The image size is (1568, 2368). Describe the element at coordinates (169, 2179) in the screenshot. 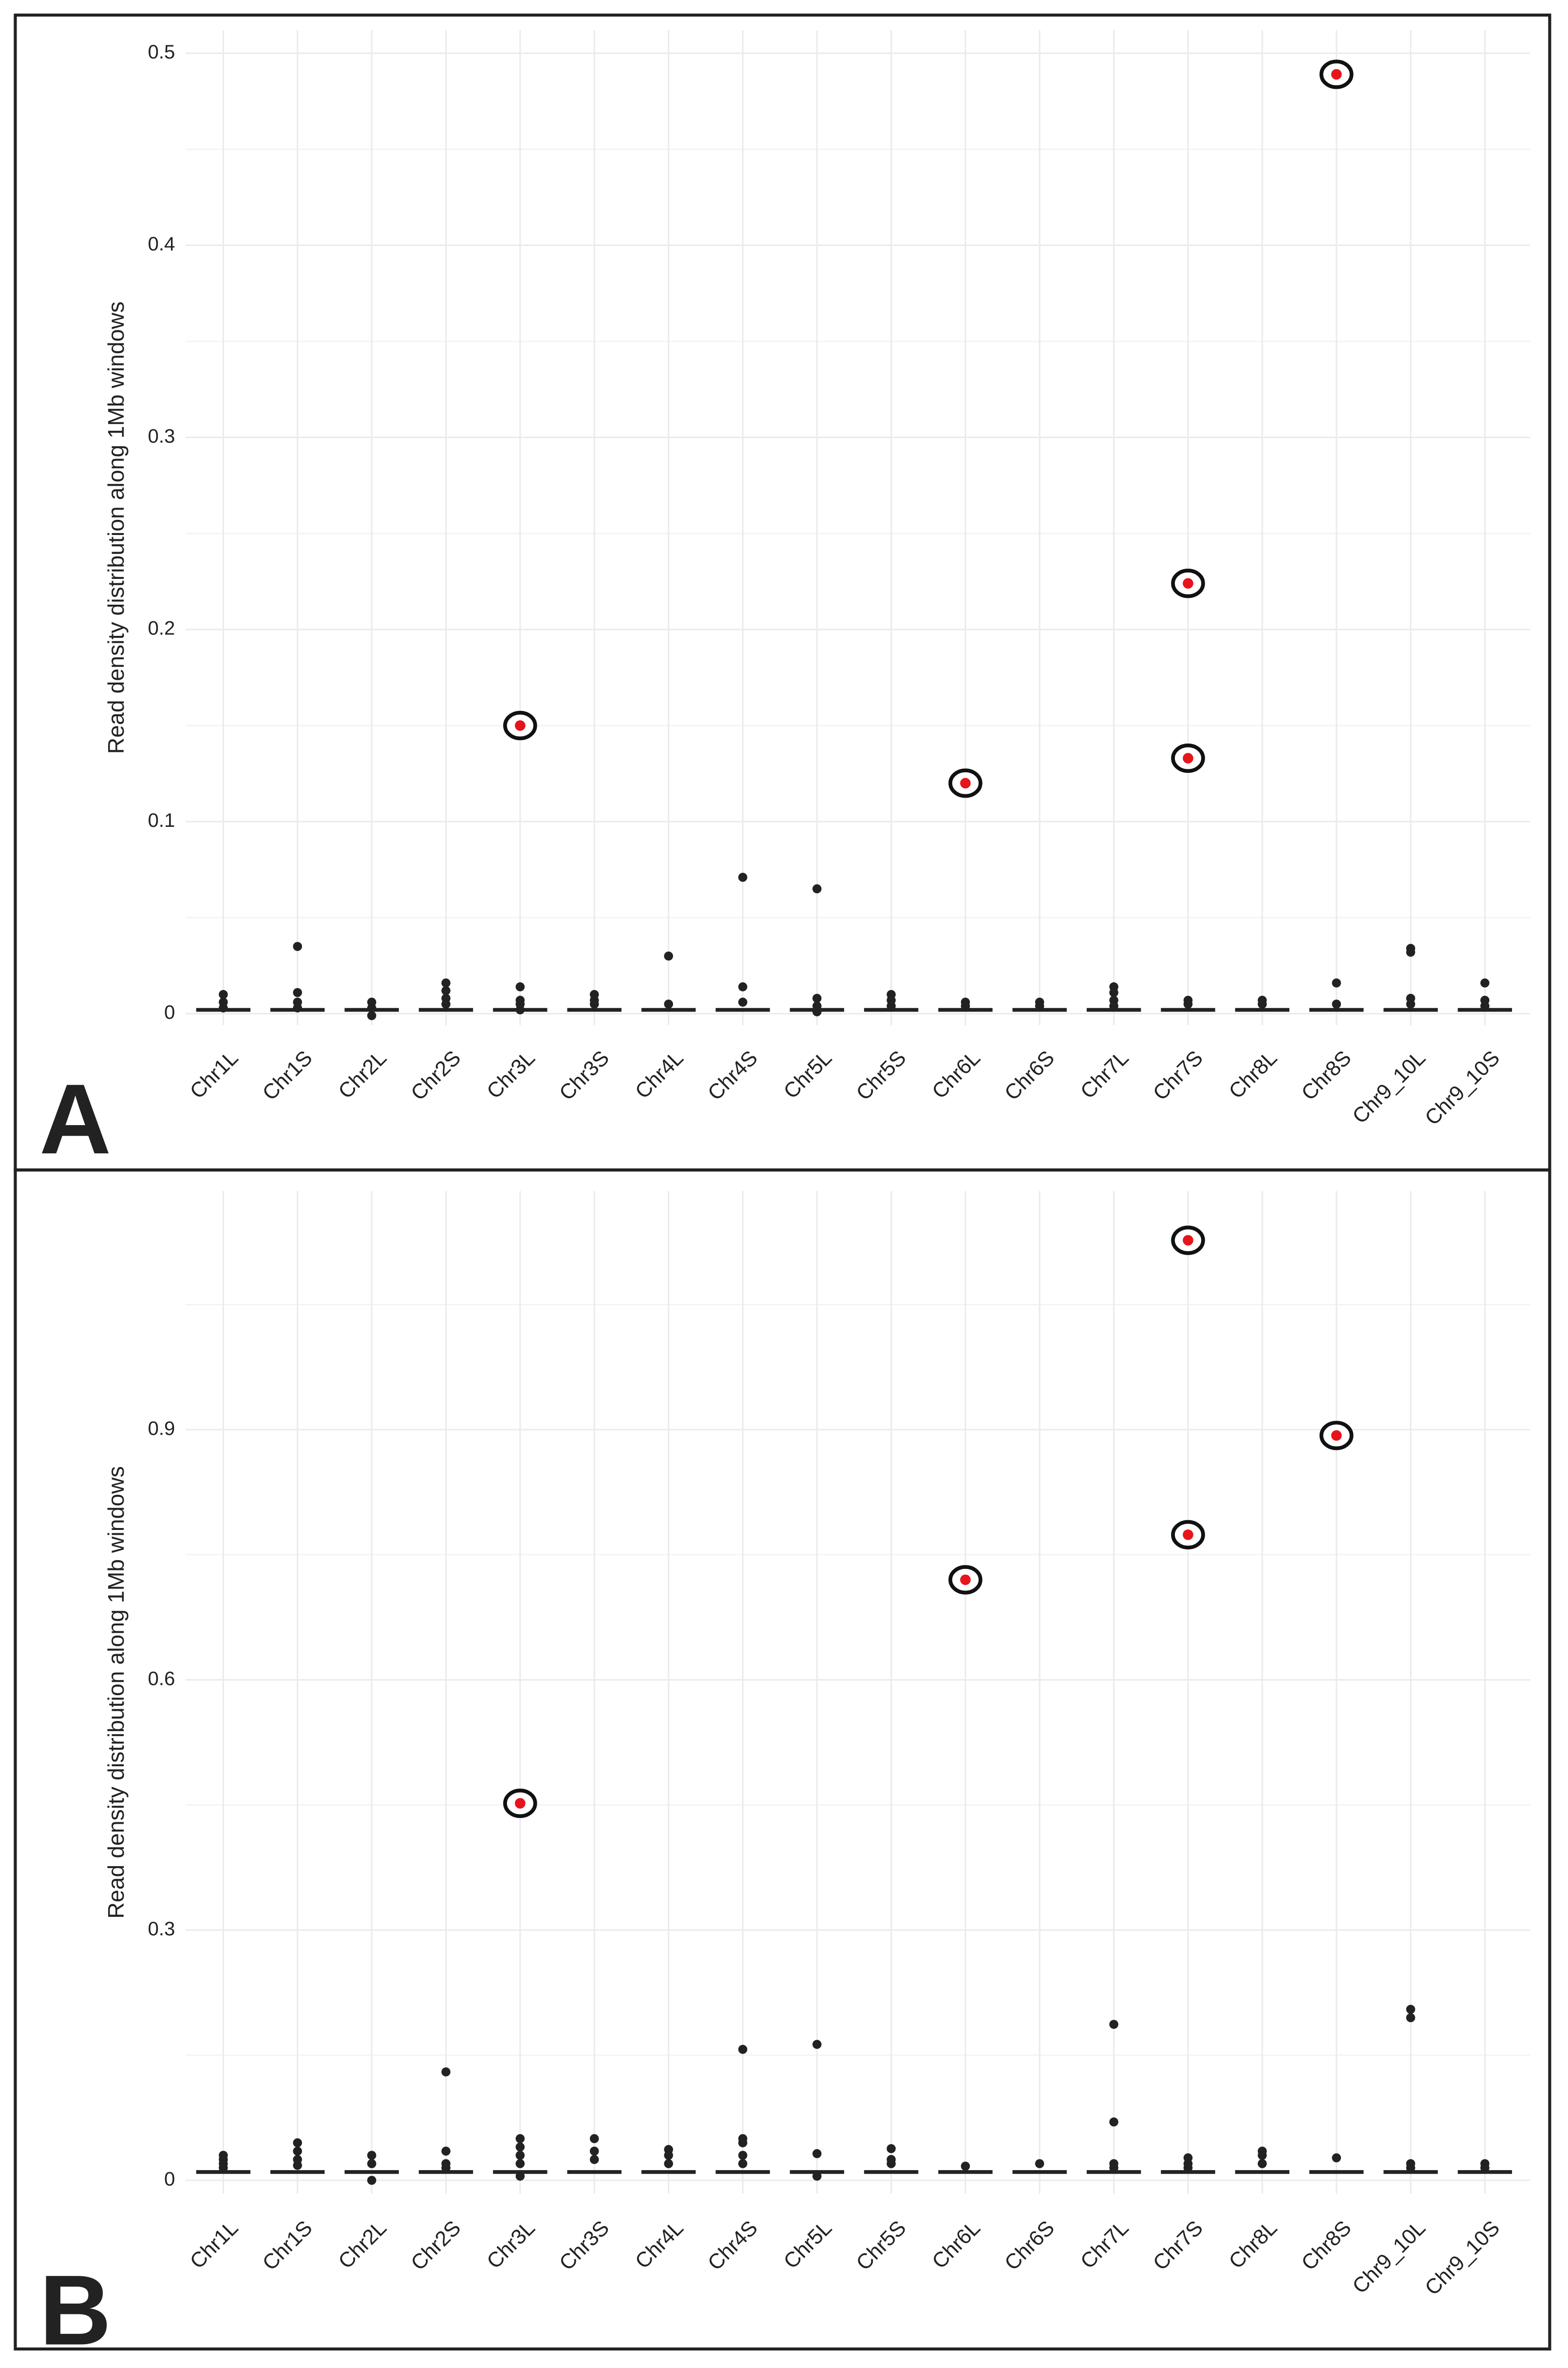

I see `y-tick-label: 0` at that location.